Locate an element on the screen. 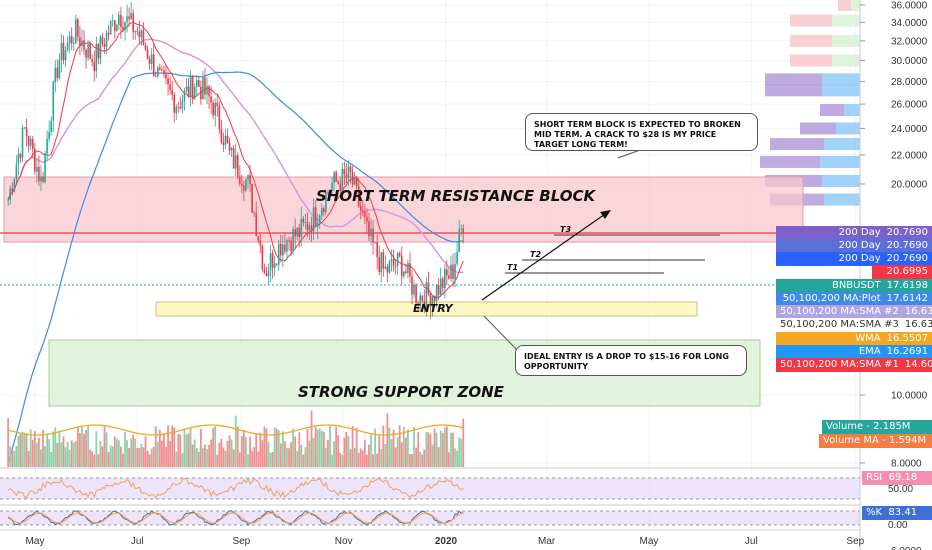 The width and height of the screenshot is (932, 550). stoch-band is located at coordinates (430, 518).